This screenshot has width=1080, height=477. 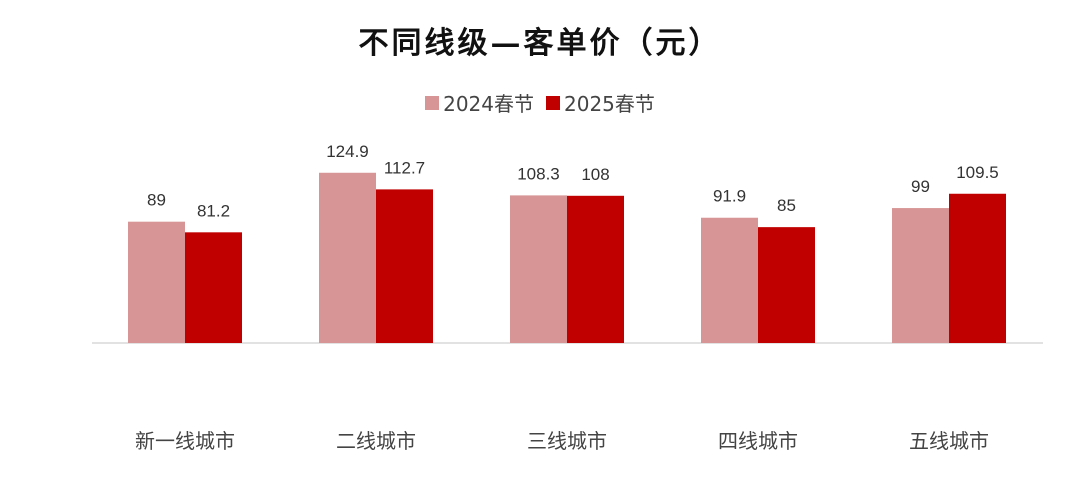 I want to click on data-label-2024-0: 89, so click(x=156, y=200).